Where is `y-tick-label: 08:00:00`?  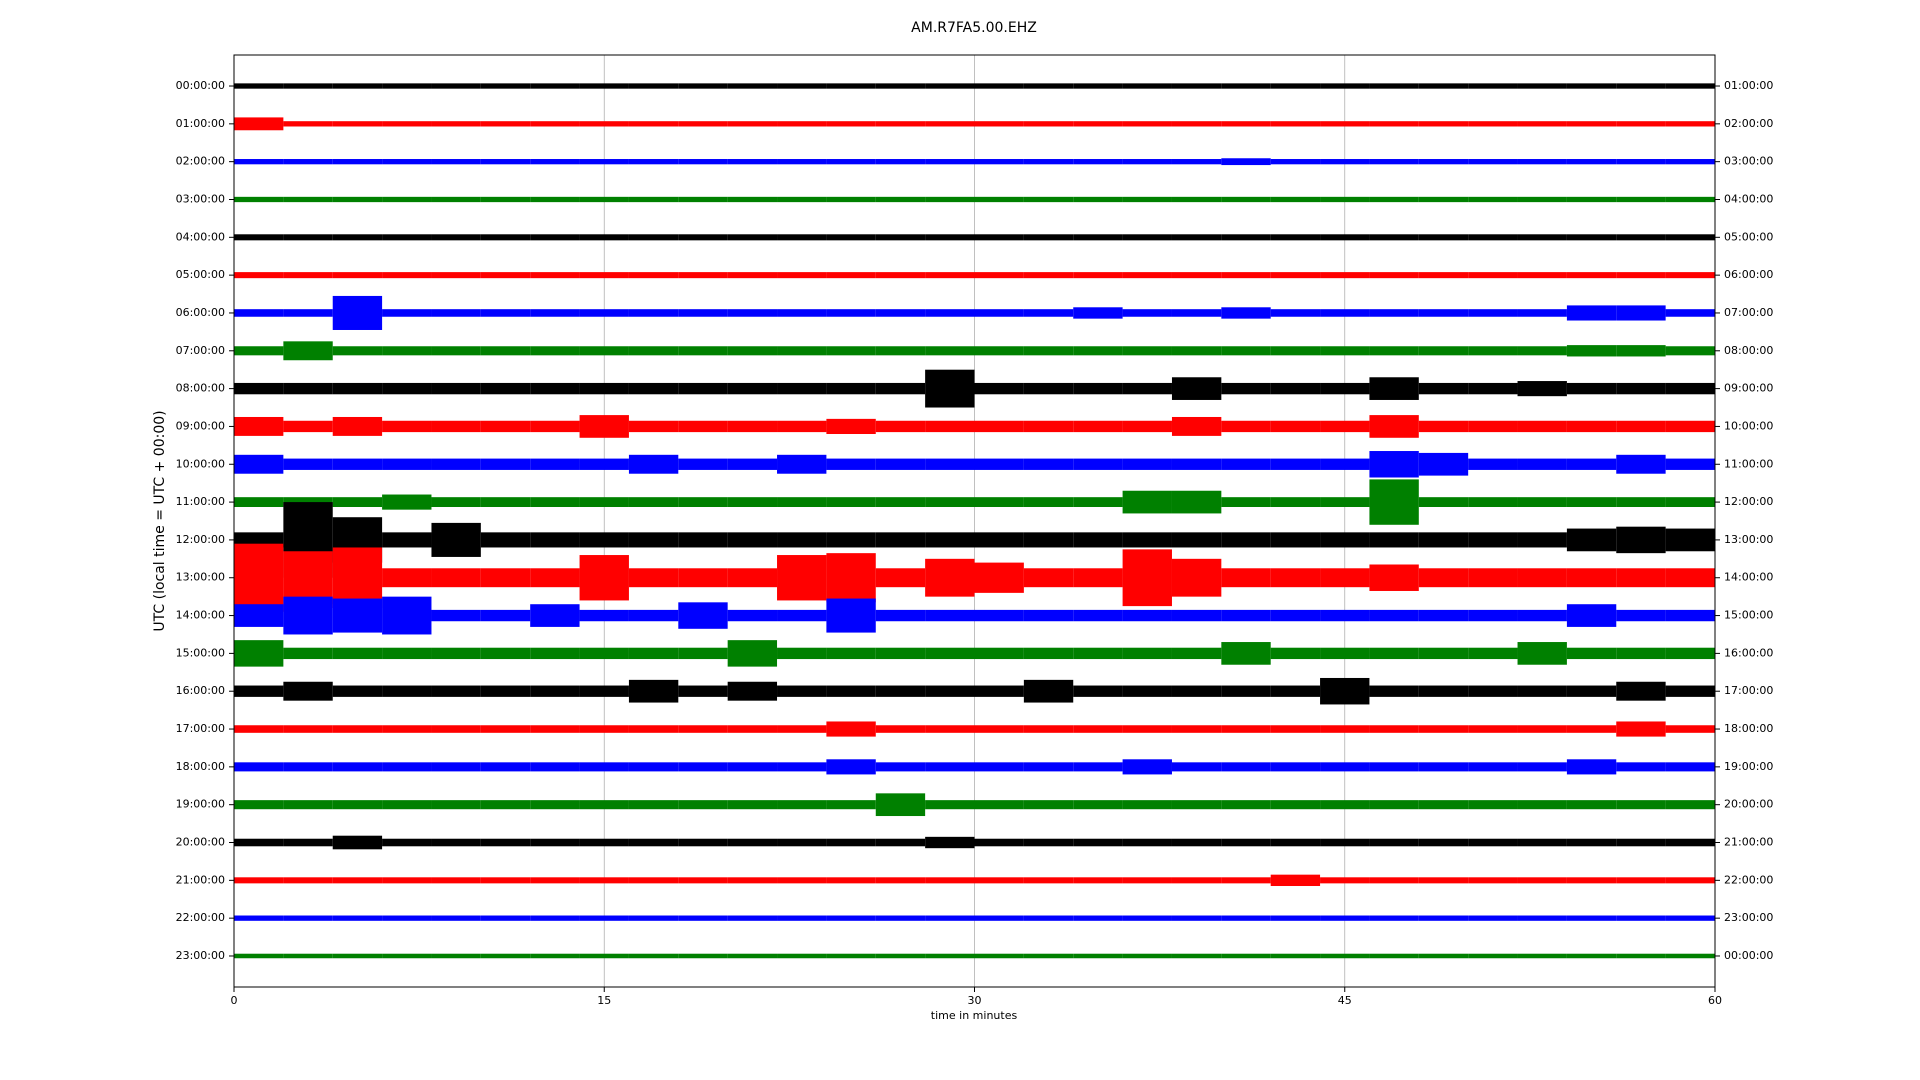 y-tick-label: 08:00:00 is located at coordinates (200, 388).